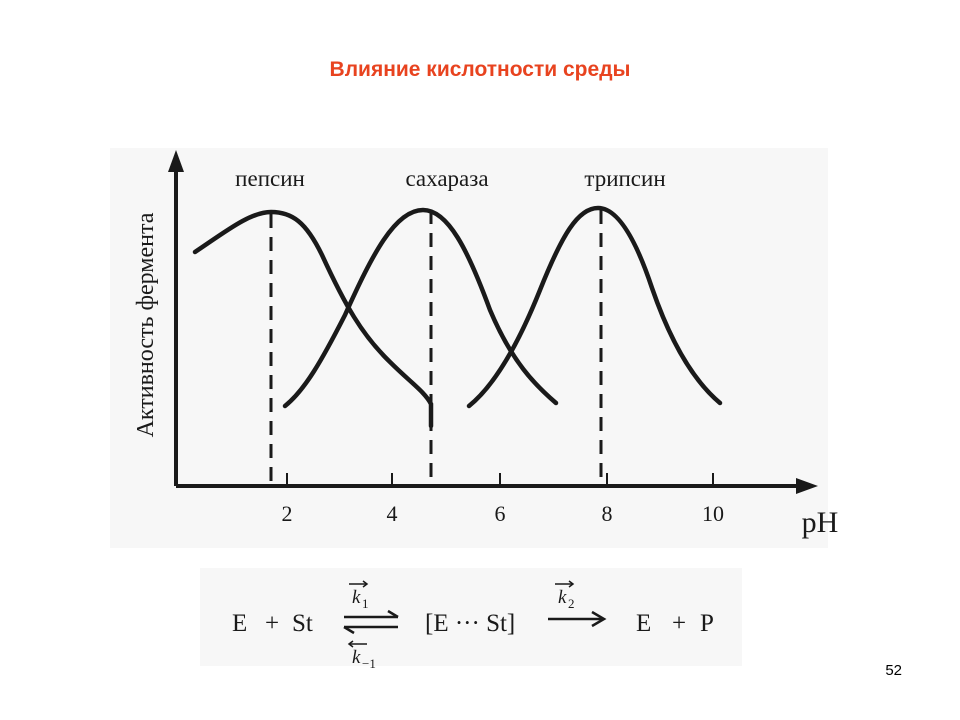 The width and height of the screenshot is (960, 720). I want to click on y-axis-label: Активность фермента, so click(146, 324).